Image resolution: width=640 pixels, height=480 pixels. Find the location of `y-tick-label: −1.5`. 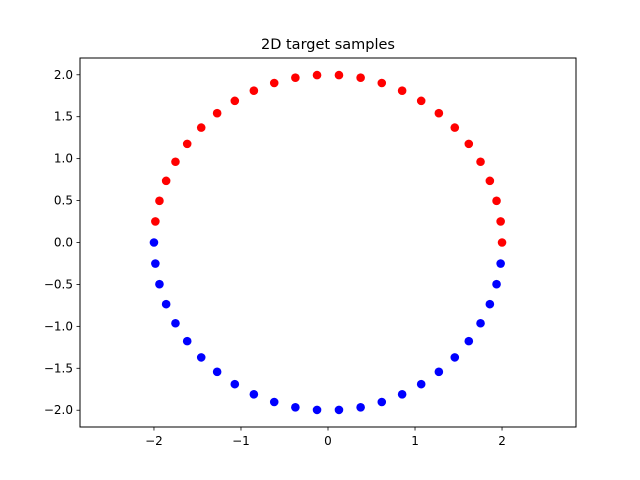

y-tick-label: −1.5 is located at coordinates (58, 368).